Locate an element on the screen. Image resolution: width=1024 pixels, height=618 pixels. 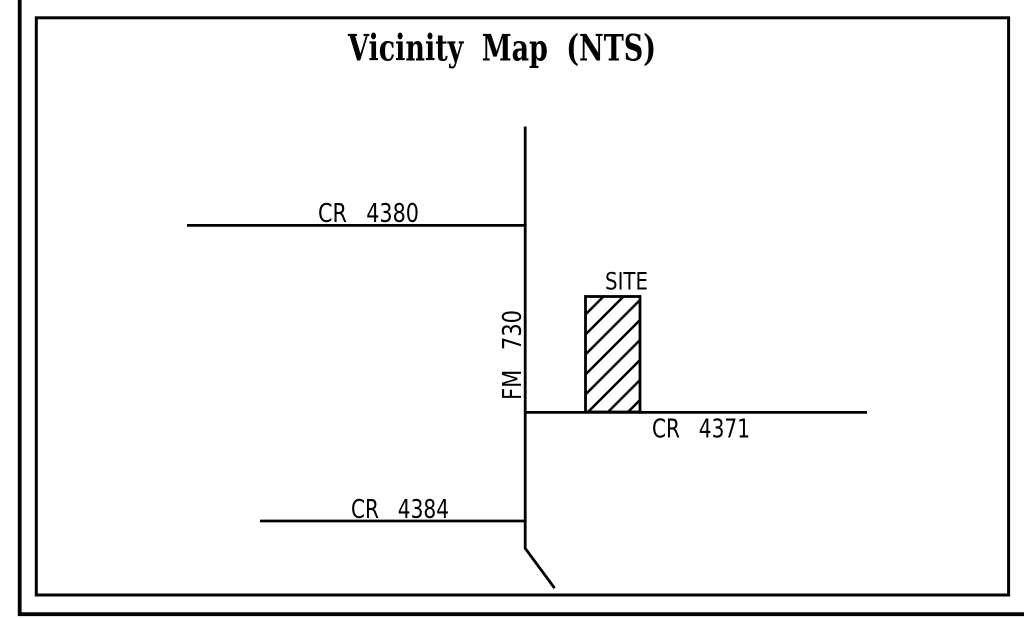
site-label: SITE is located at coordinates (626, 282).